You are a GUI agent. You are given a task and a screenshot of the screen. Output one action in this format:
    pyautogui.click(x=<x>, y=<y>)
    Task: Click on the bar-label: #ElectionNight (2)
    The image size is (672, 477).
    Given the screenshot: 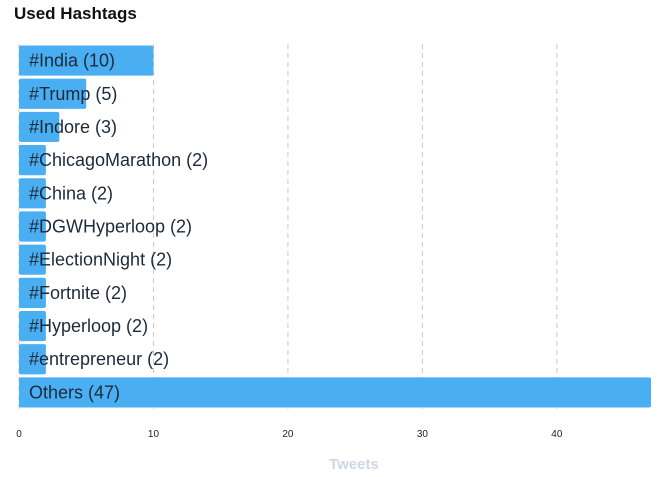 What is the action you would take?
    pyautogui.click(x=100, y=260)
    